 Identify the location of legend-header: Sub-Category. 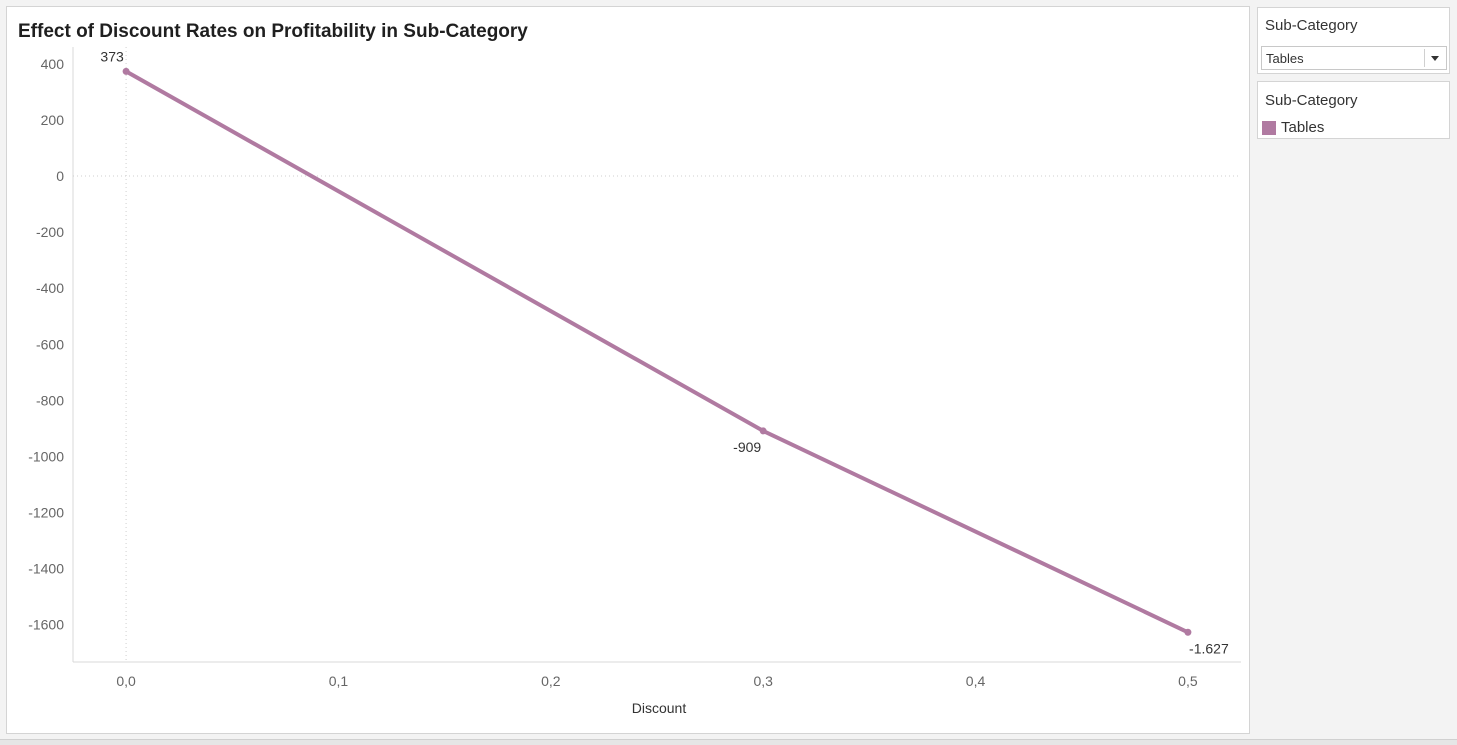
(1311, 100).